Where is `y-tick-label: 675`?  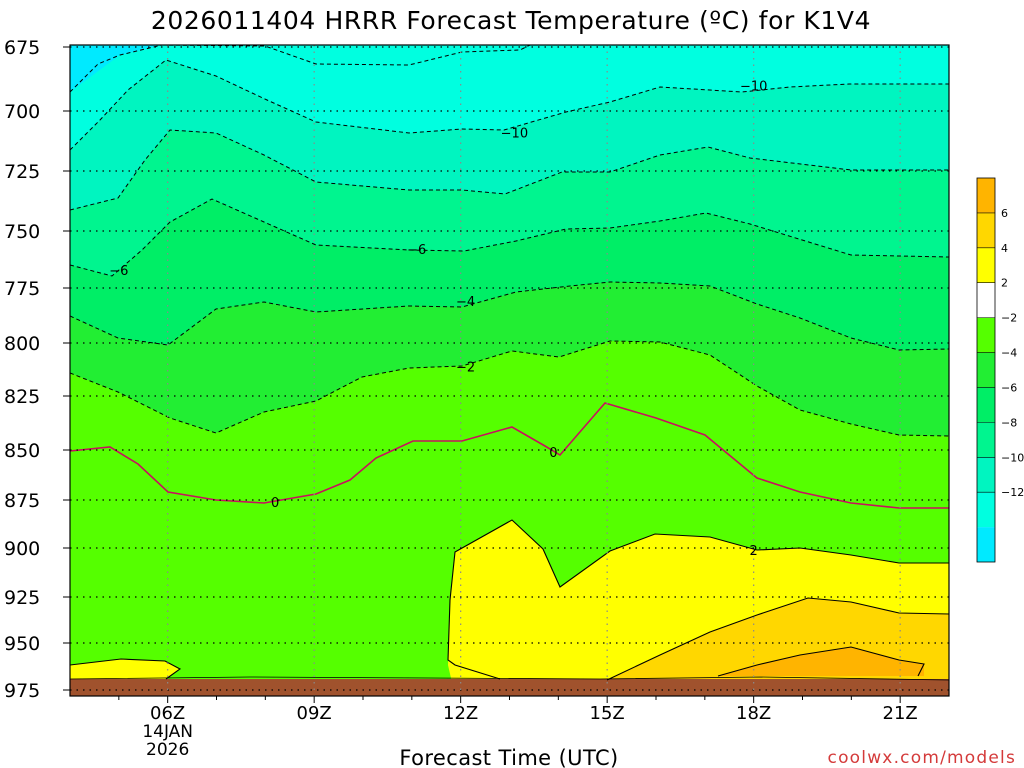 y-tick-label: 675 is located at coordinates (22, 48).